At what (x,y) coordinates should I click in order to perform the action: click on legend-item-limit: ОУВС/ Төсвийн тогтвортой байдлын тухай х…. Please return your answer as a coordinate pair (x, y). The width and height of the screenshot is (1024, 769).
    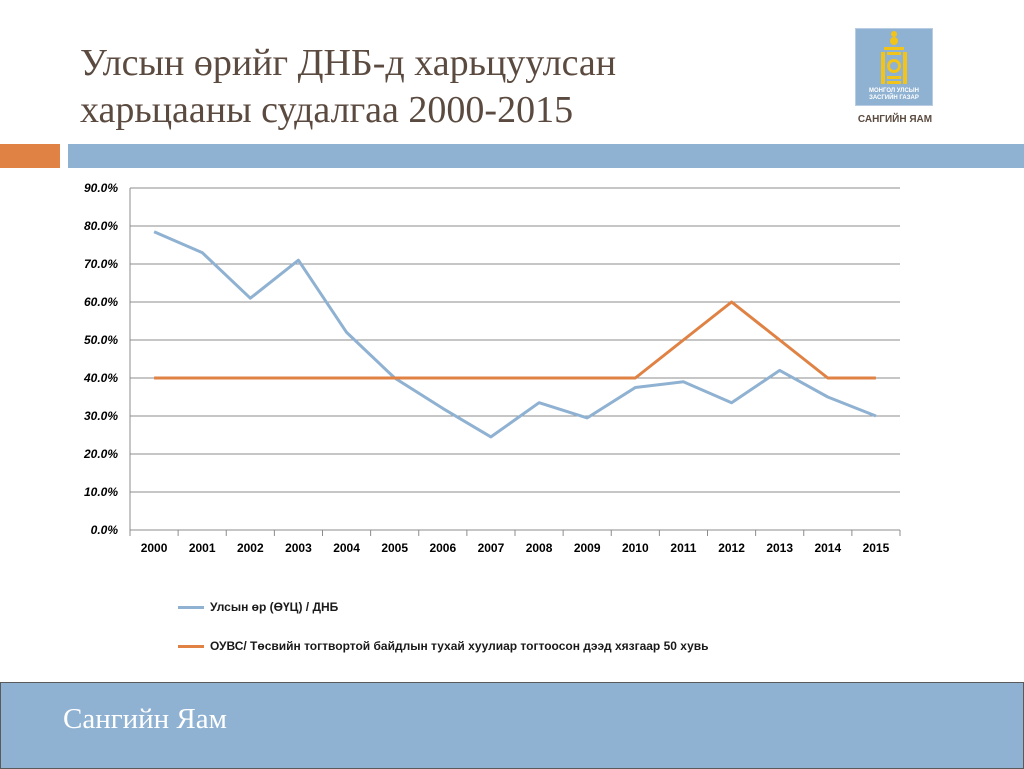
    Looking at the image, I should click on (443, 646).